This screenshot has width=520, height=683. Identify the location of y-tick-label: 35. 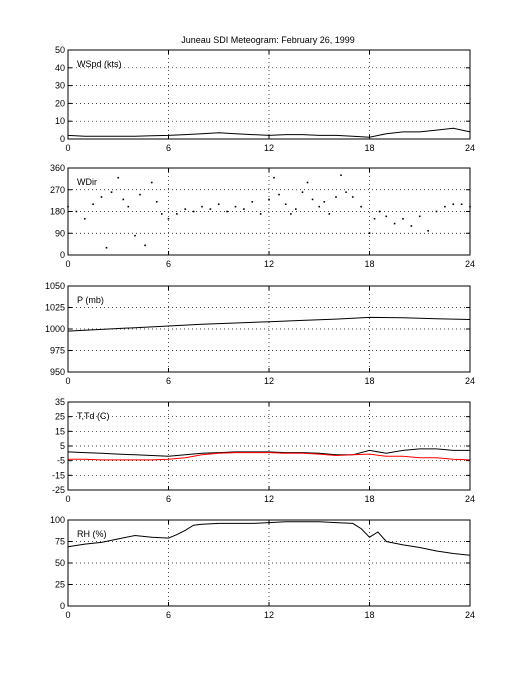
(60, 402).